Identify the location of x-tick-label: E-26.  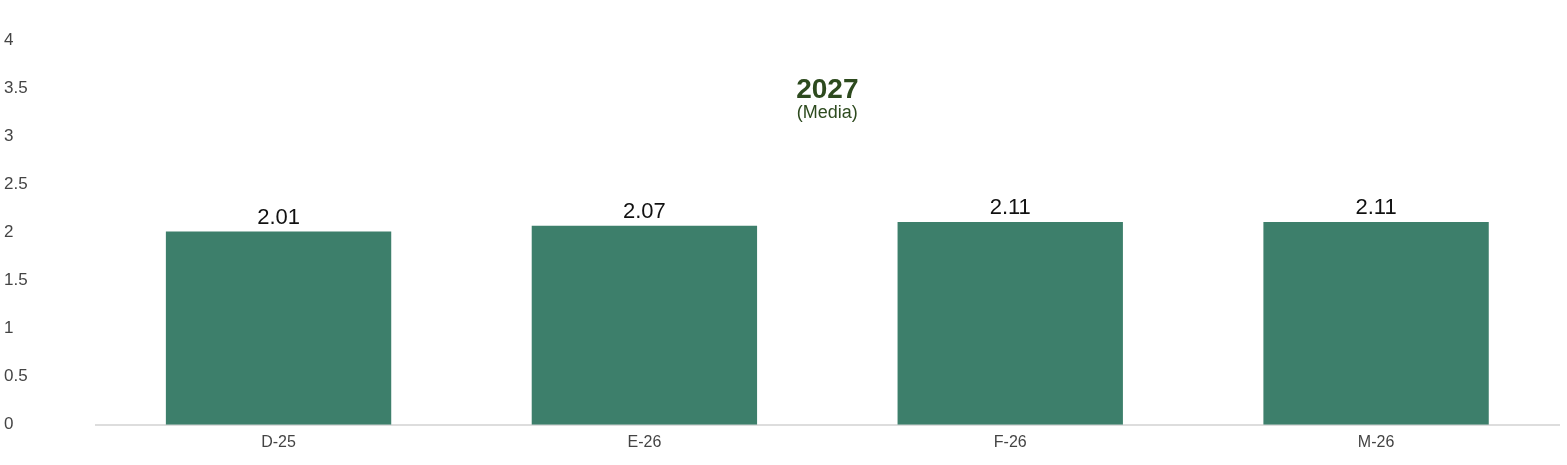
(644, 441).